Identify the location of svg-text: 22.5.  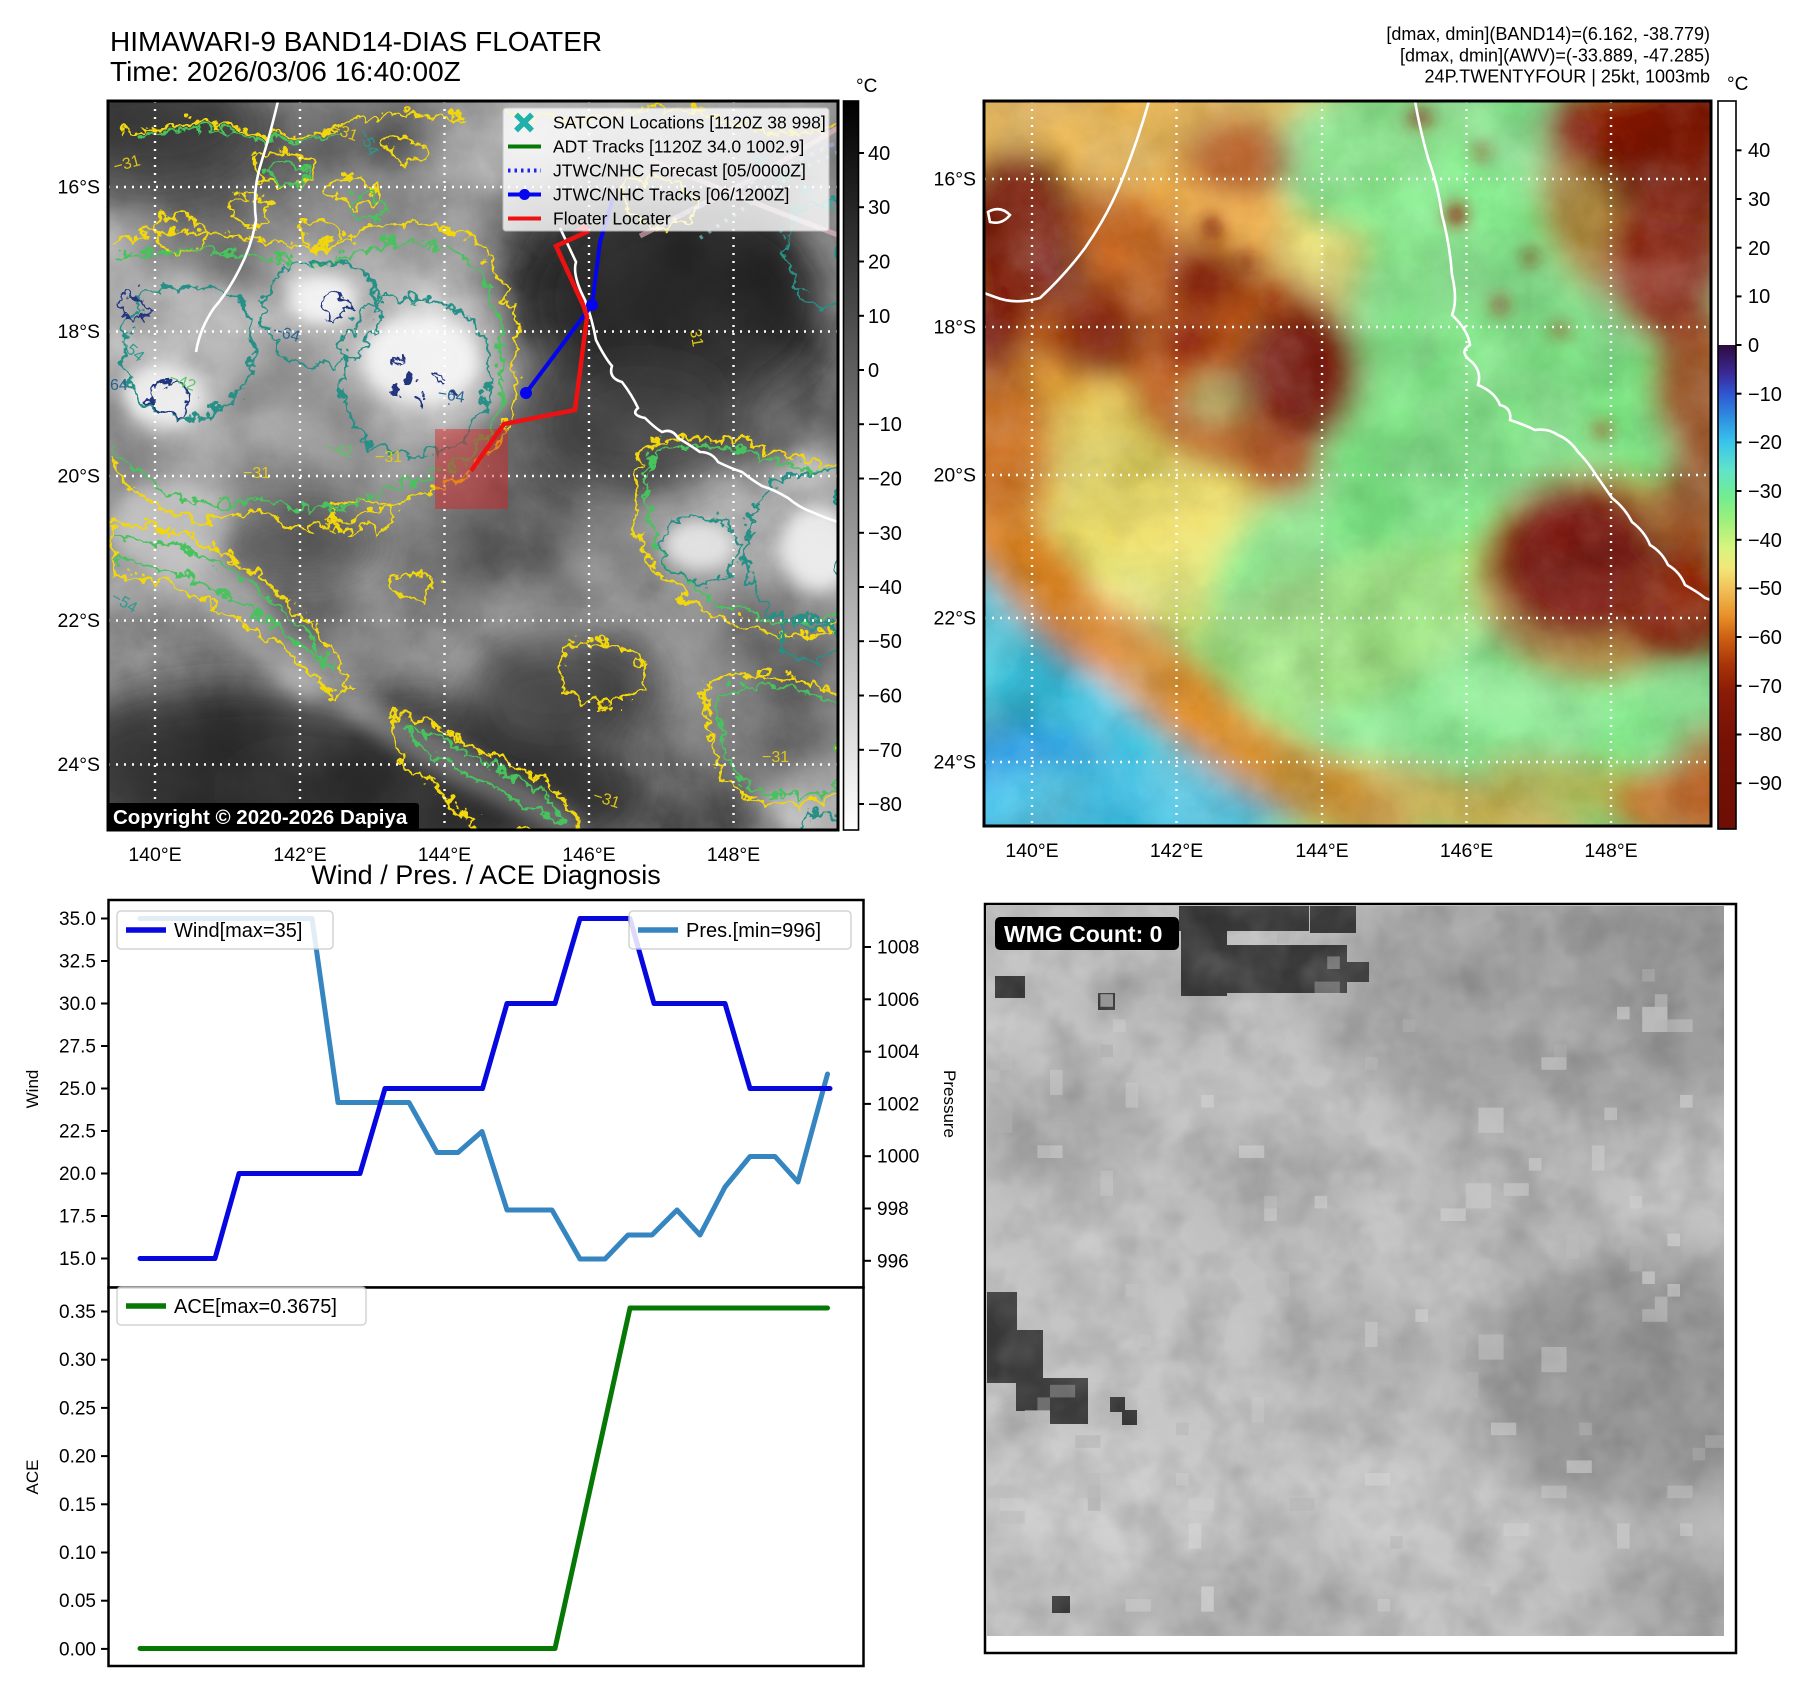
(77, 1132).